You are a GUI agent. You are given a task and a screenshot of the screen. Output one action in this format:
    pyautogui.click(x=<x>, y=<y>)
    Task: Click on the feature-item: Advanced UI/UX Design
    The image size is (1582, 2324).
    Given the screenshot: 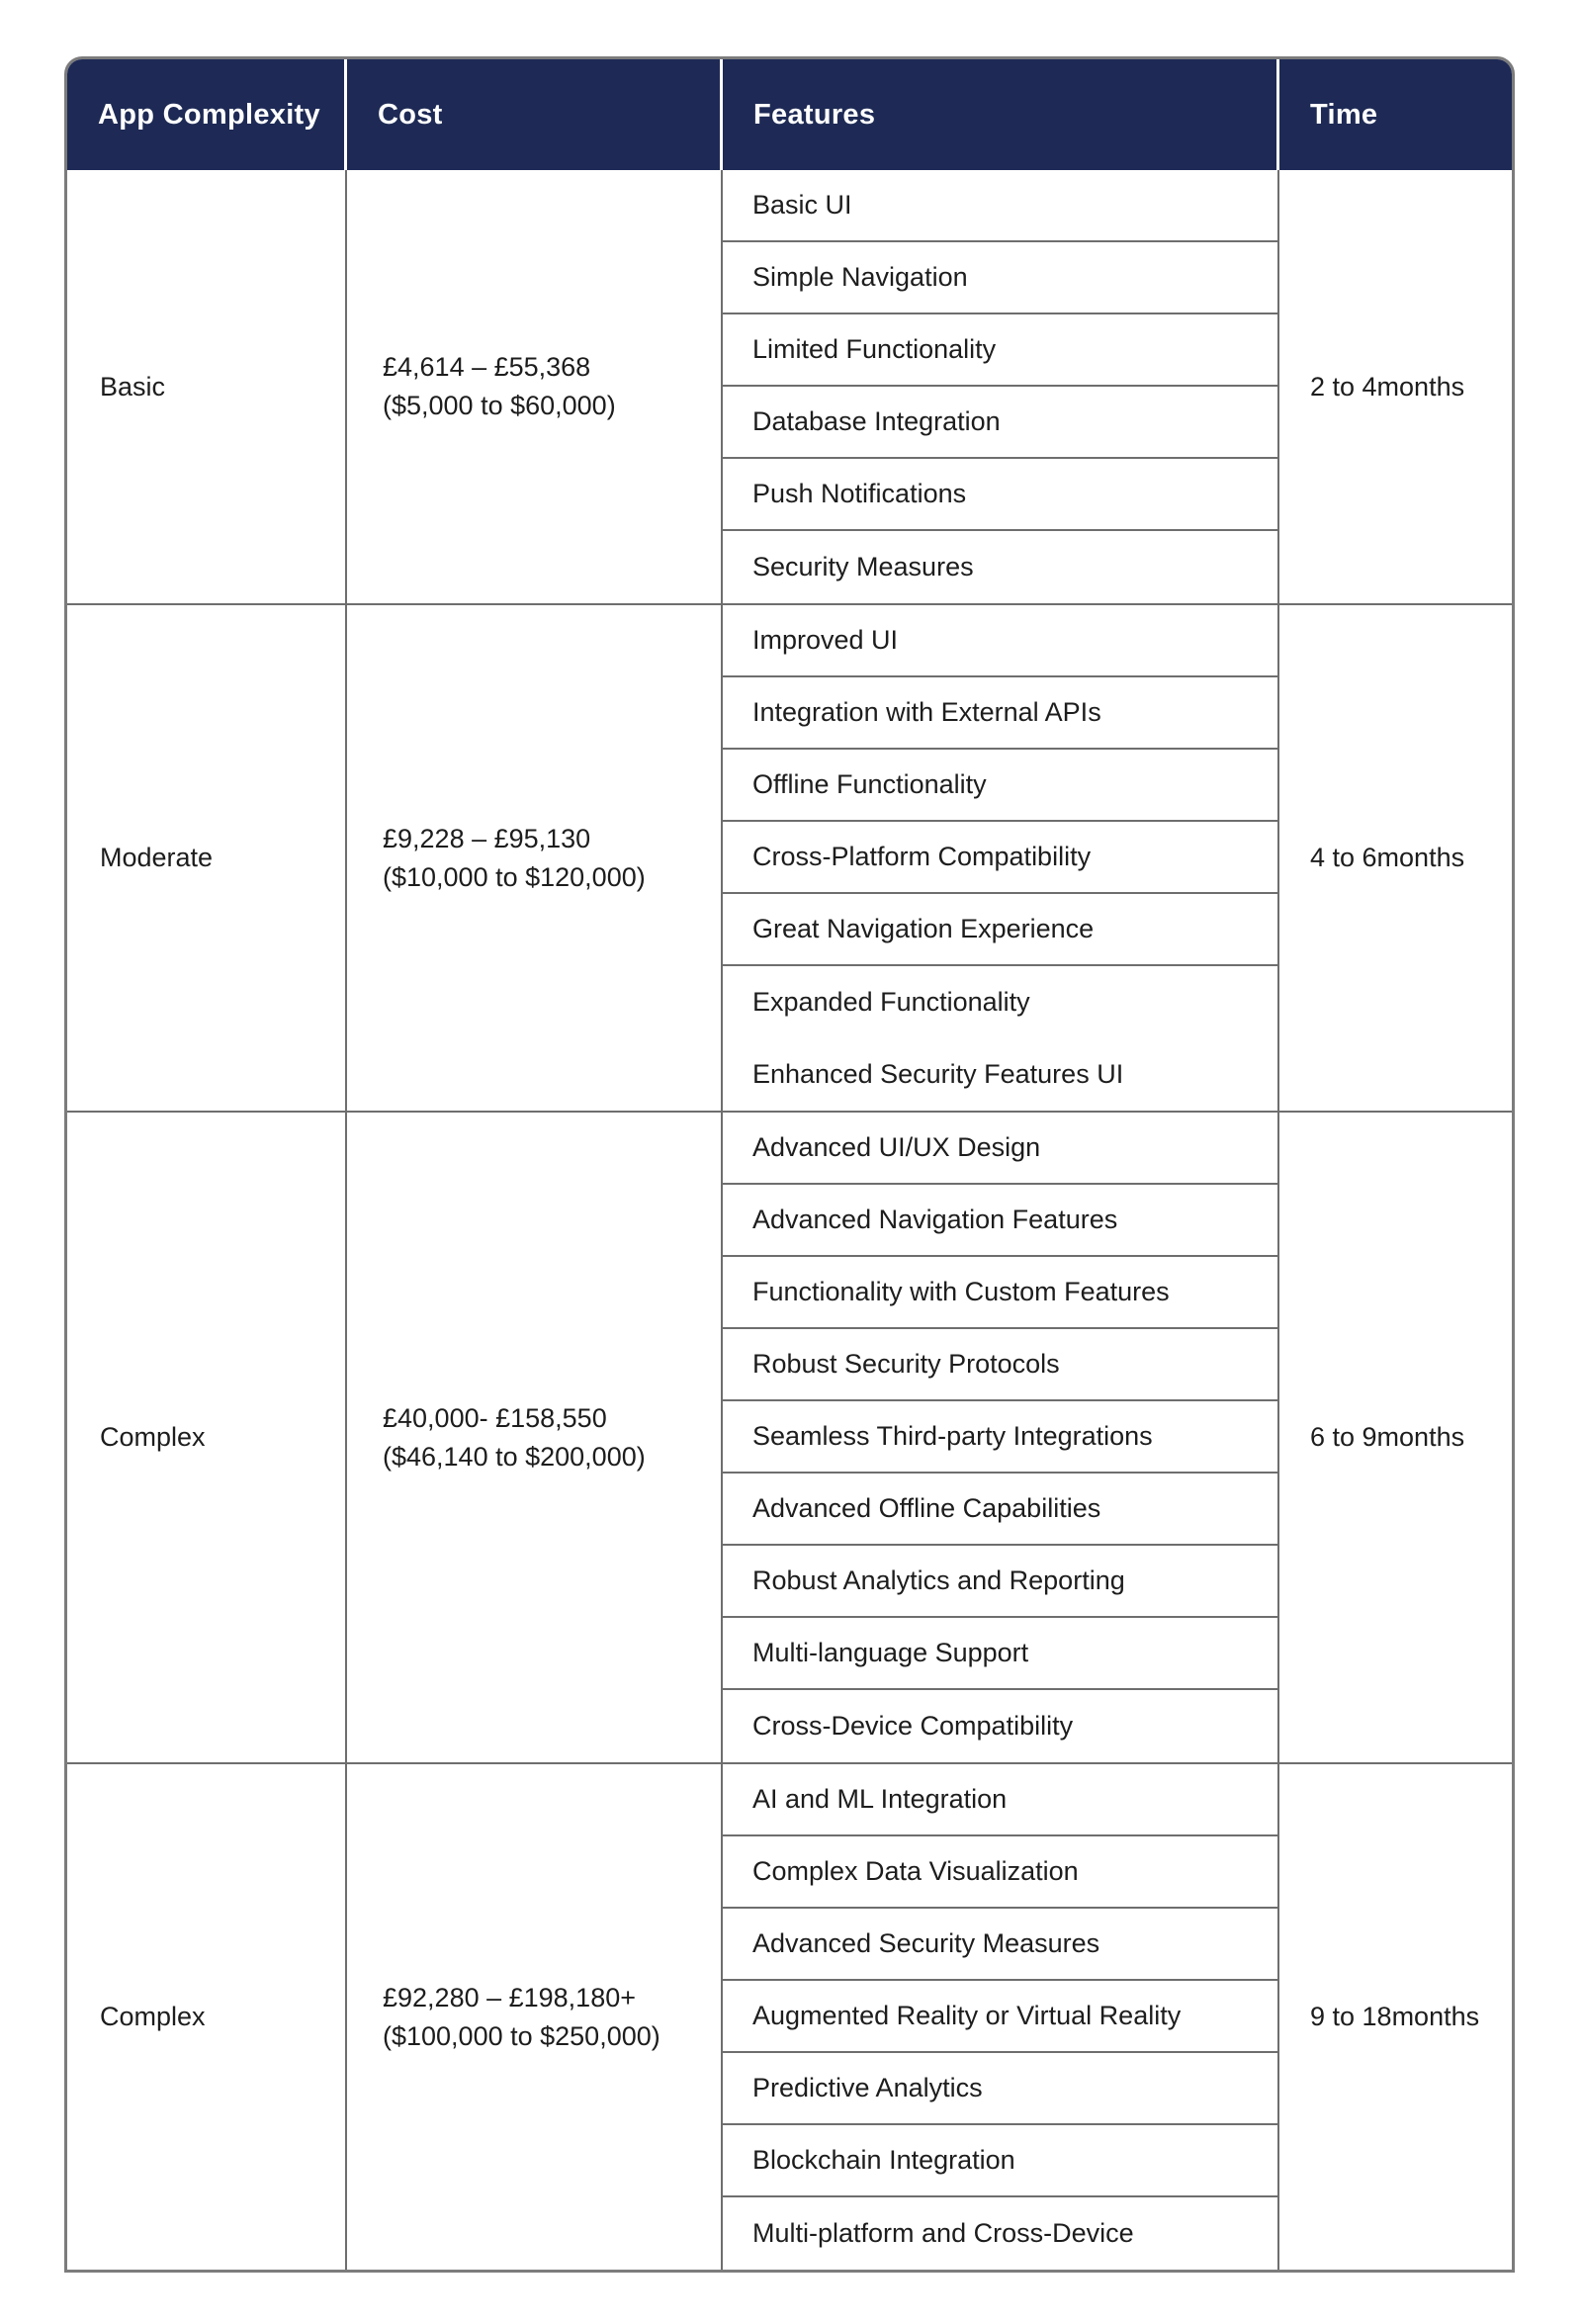 What is the action you would take?
    pyautogui.click(x=1000, y=1149)
    